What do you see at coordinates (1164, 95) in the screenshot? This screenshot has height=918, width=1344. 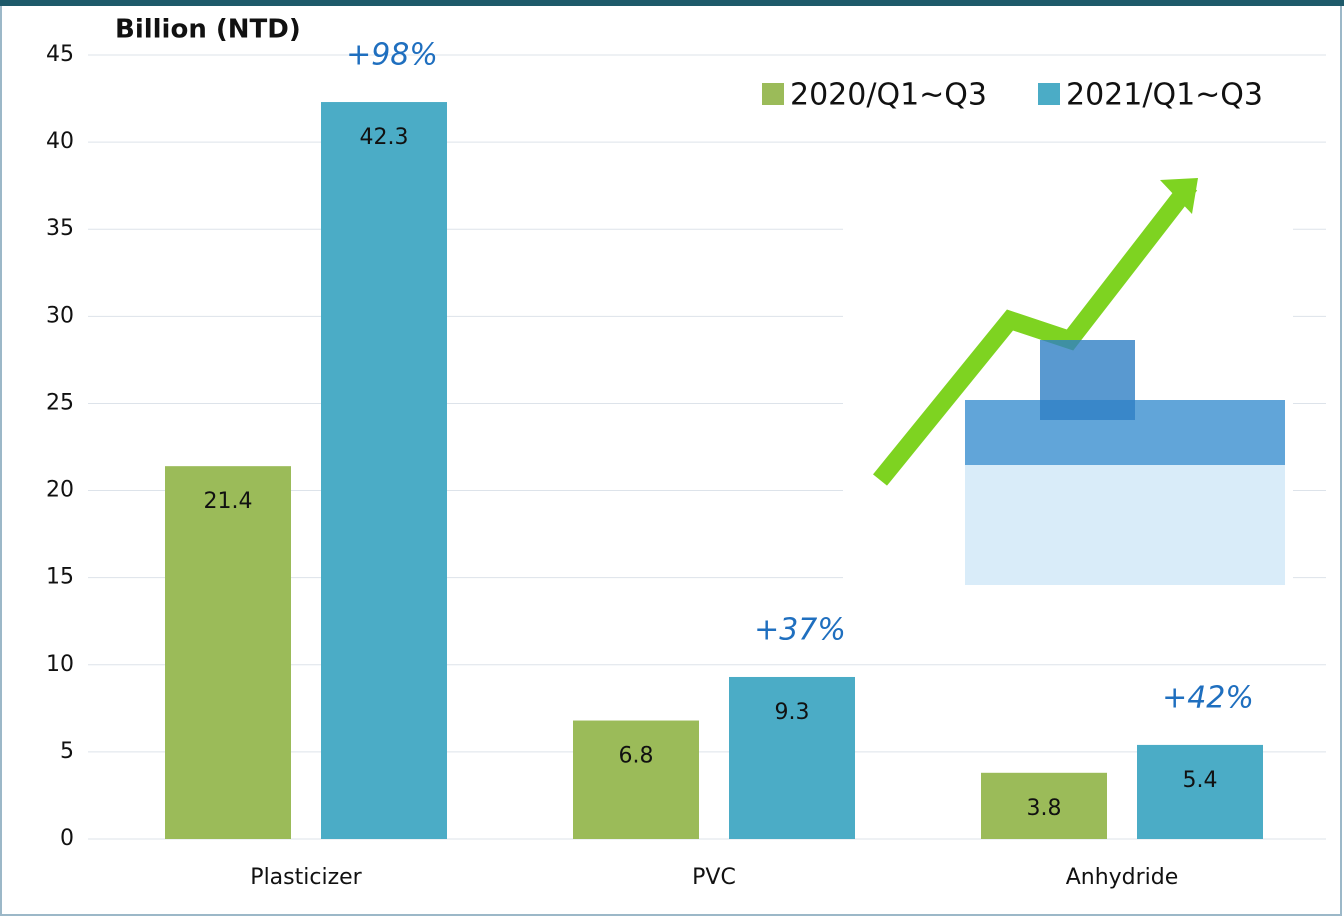 I see `legend-label: 2021/Q1~Q3` at bounding box center [1164, 95].